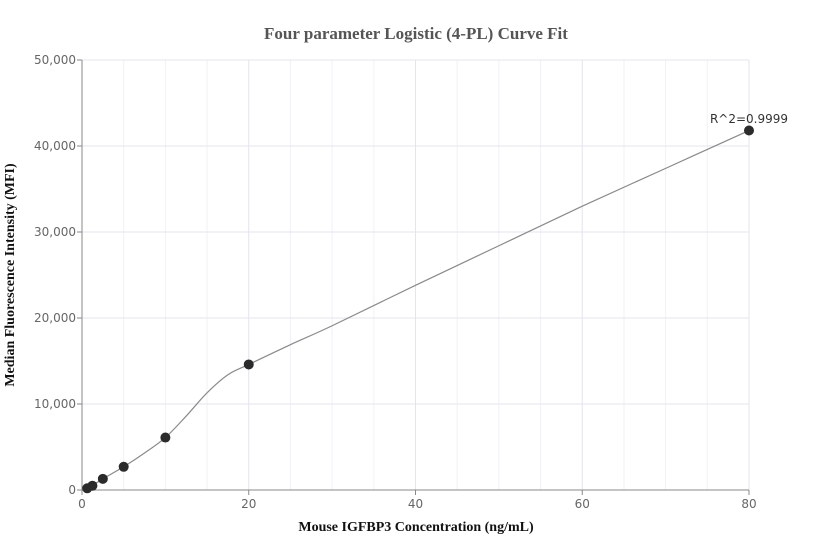  I want to click on y-tick-label: 10,000, so click(55, 404).